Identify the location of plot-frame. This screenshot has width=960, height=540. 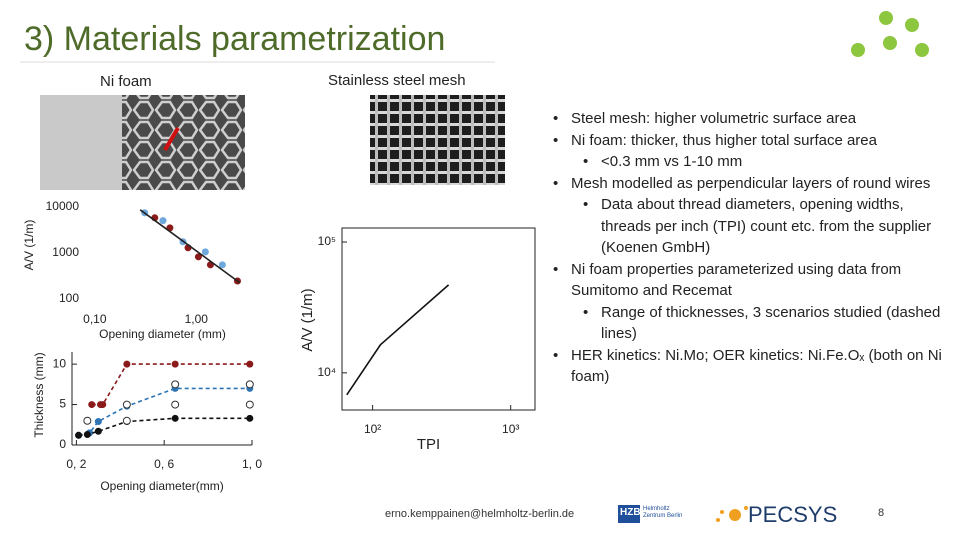
(438, 319).